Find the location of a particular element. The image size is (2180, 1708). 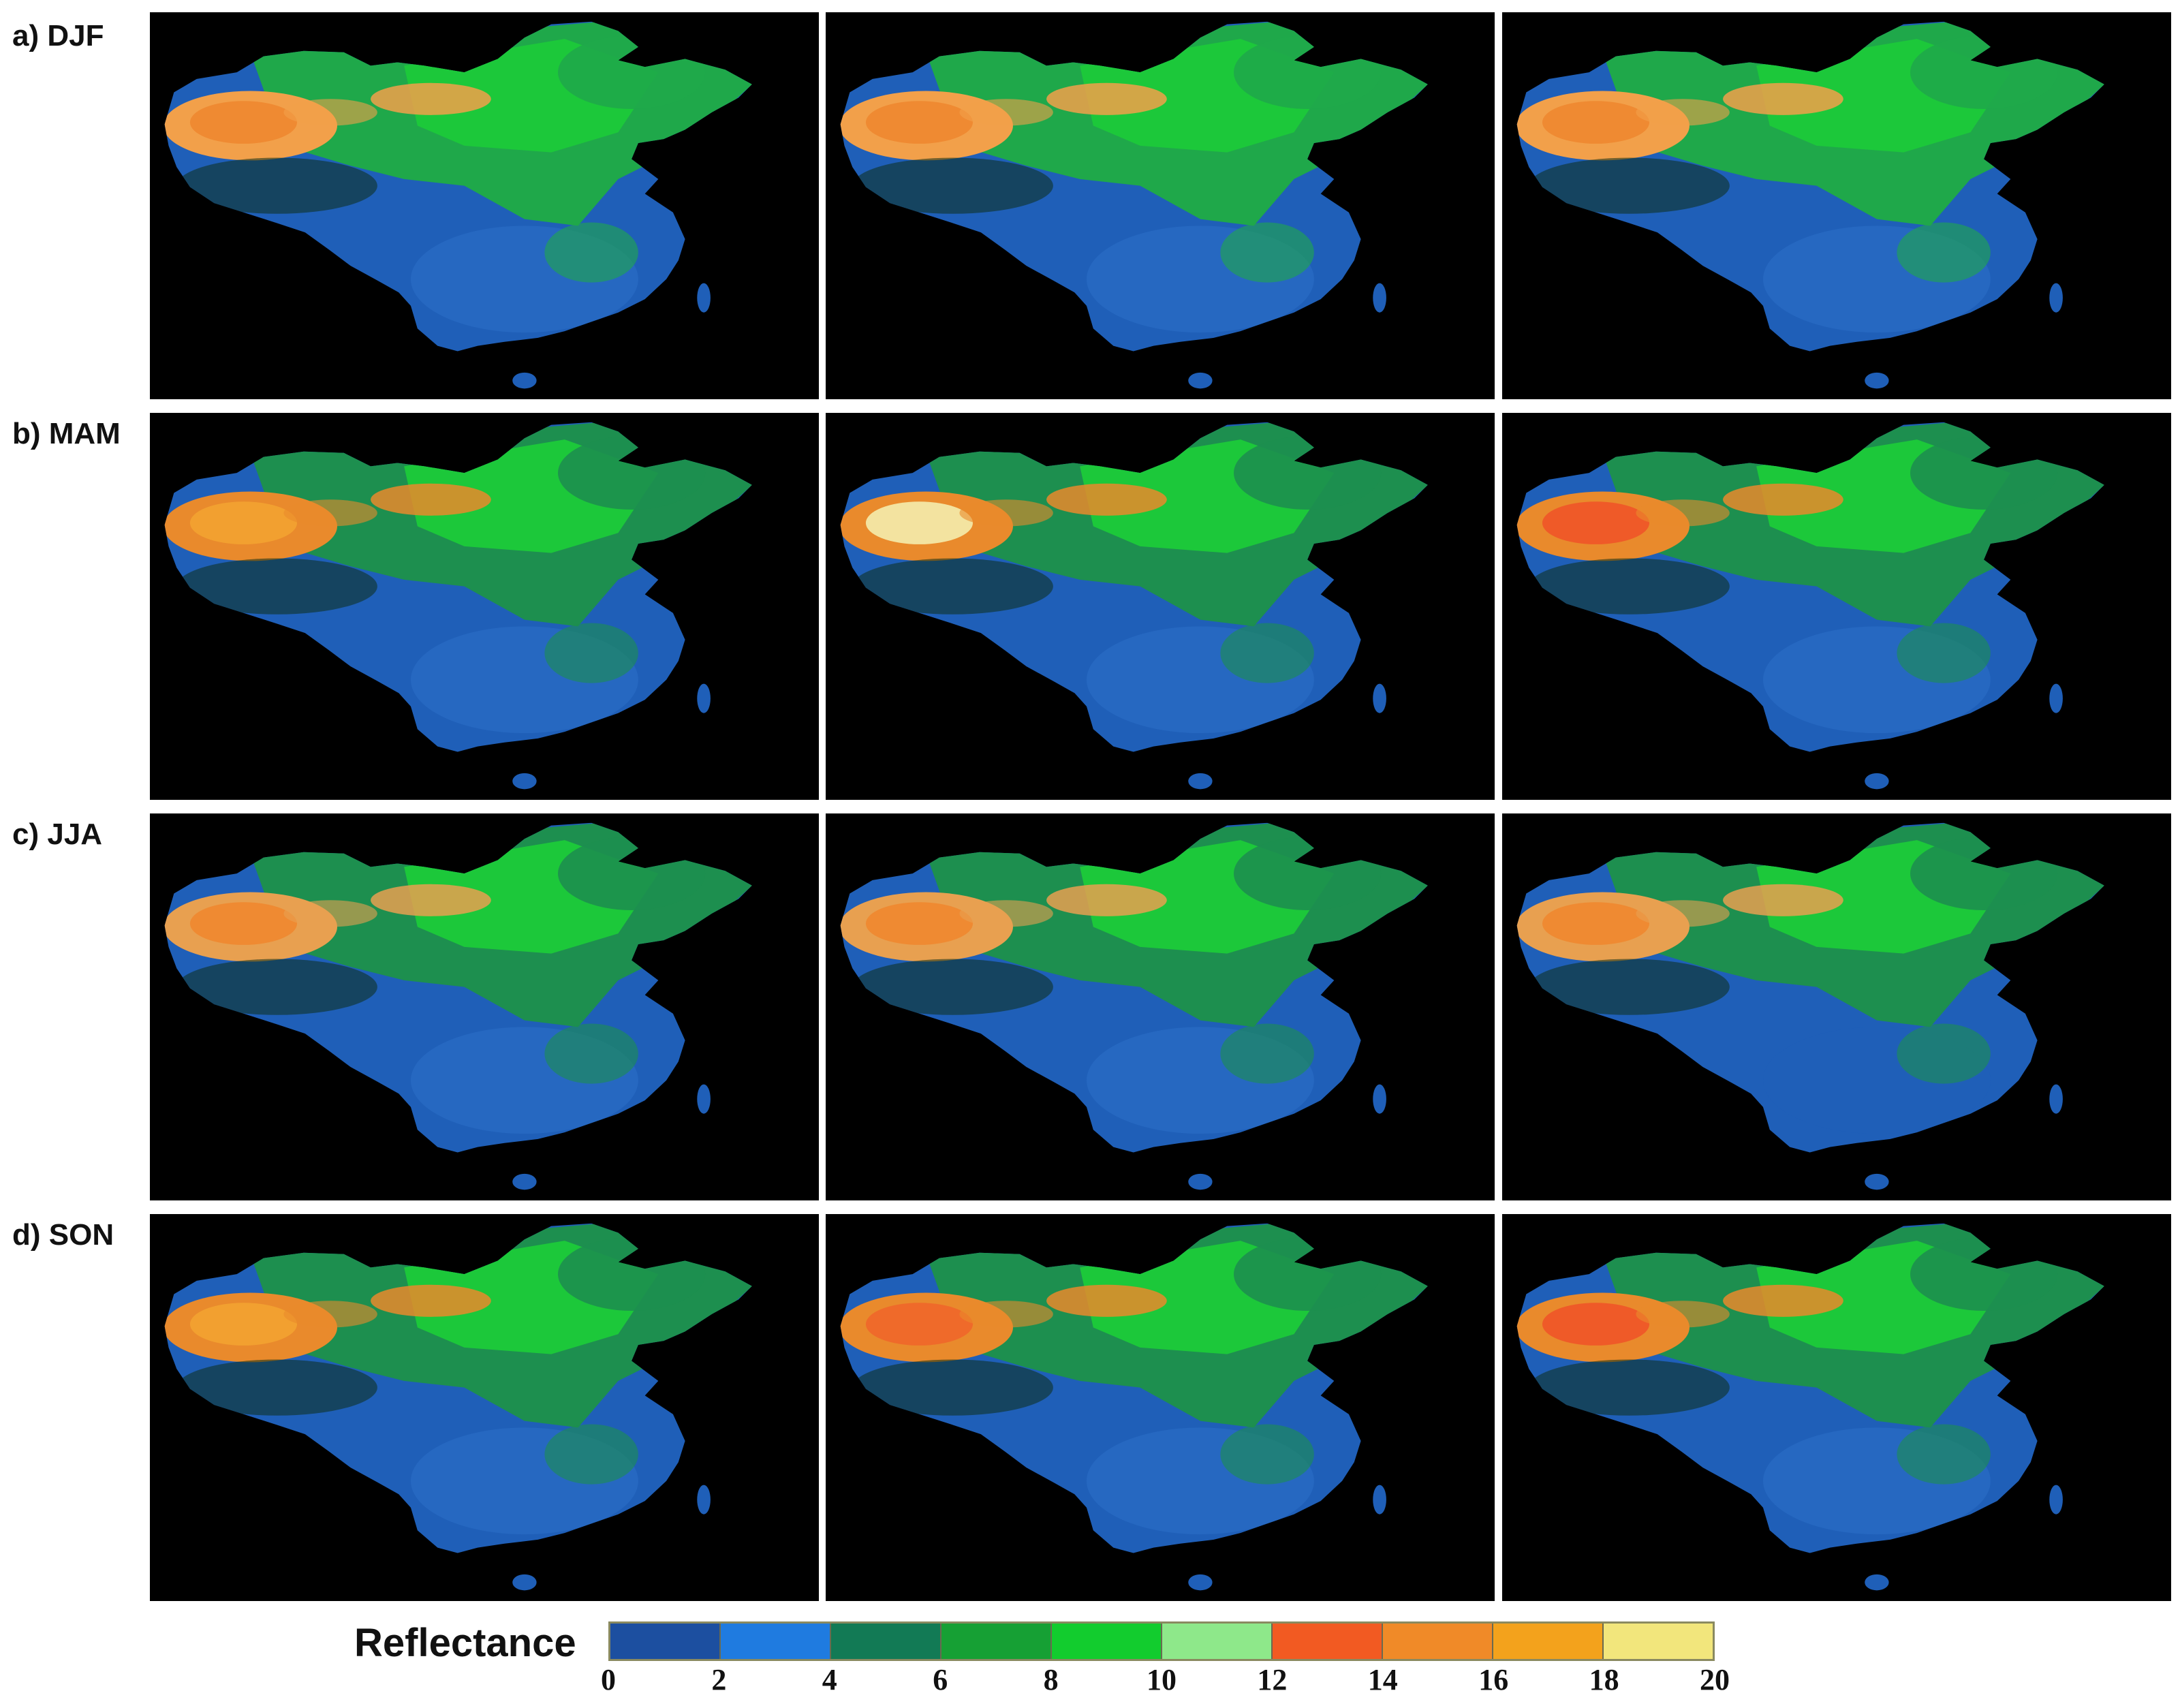

colorbar-tick-label: 10 is located at coordinates (1162, 1679).